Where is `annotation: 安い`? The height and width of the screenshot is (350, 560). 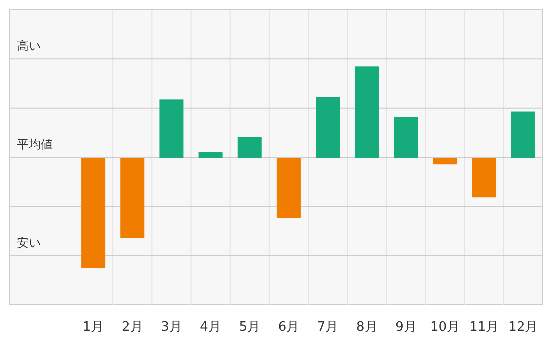
annotation: 安い is located at coordinates (29, 243).